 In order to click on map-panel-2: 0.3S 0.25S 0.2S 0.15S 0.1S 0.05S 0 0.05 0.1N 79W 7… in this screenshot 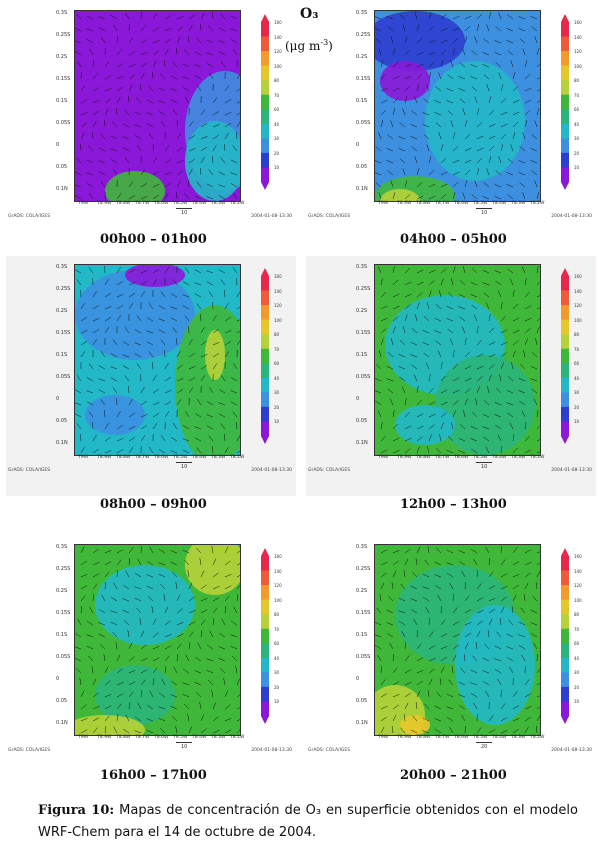, I will do `click(151, 376)`.